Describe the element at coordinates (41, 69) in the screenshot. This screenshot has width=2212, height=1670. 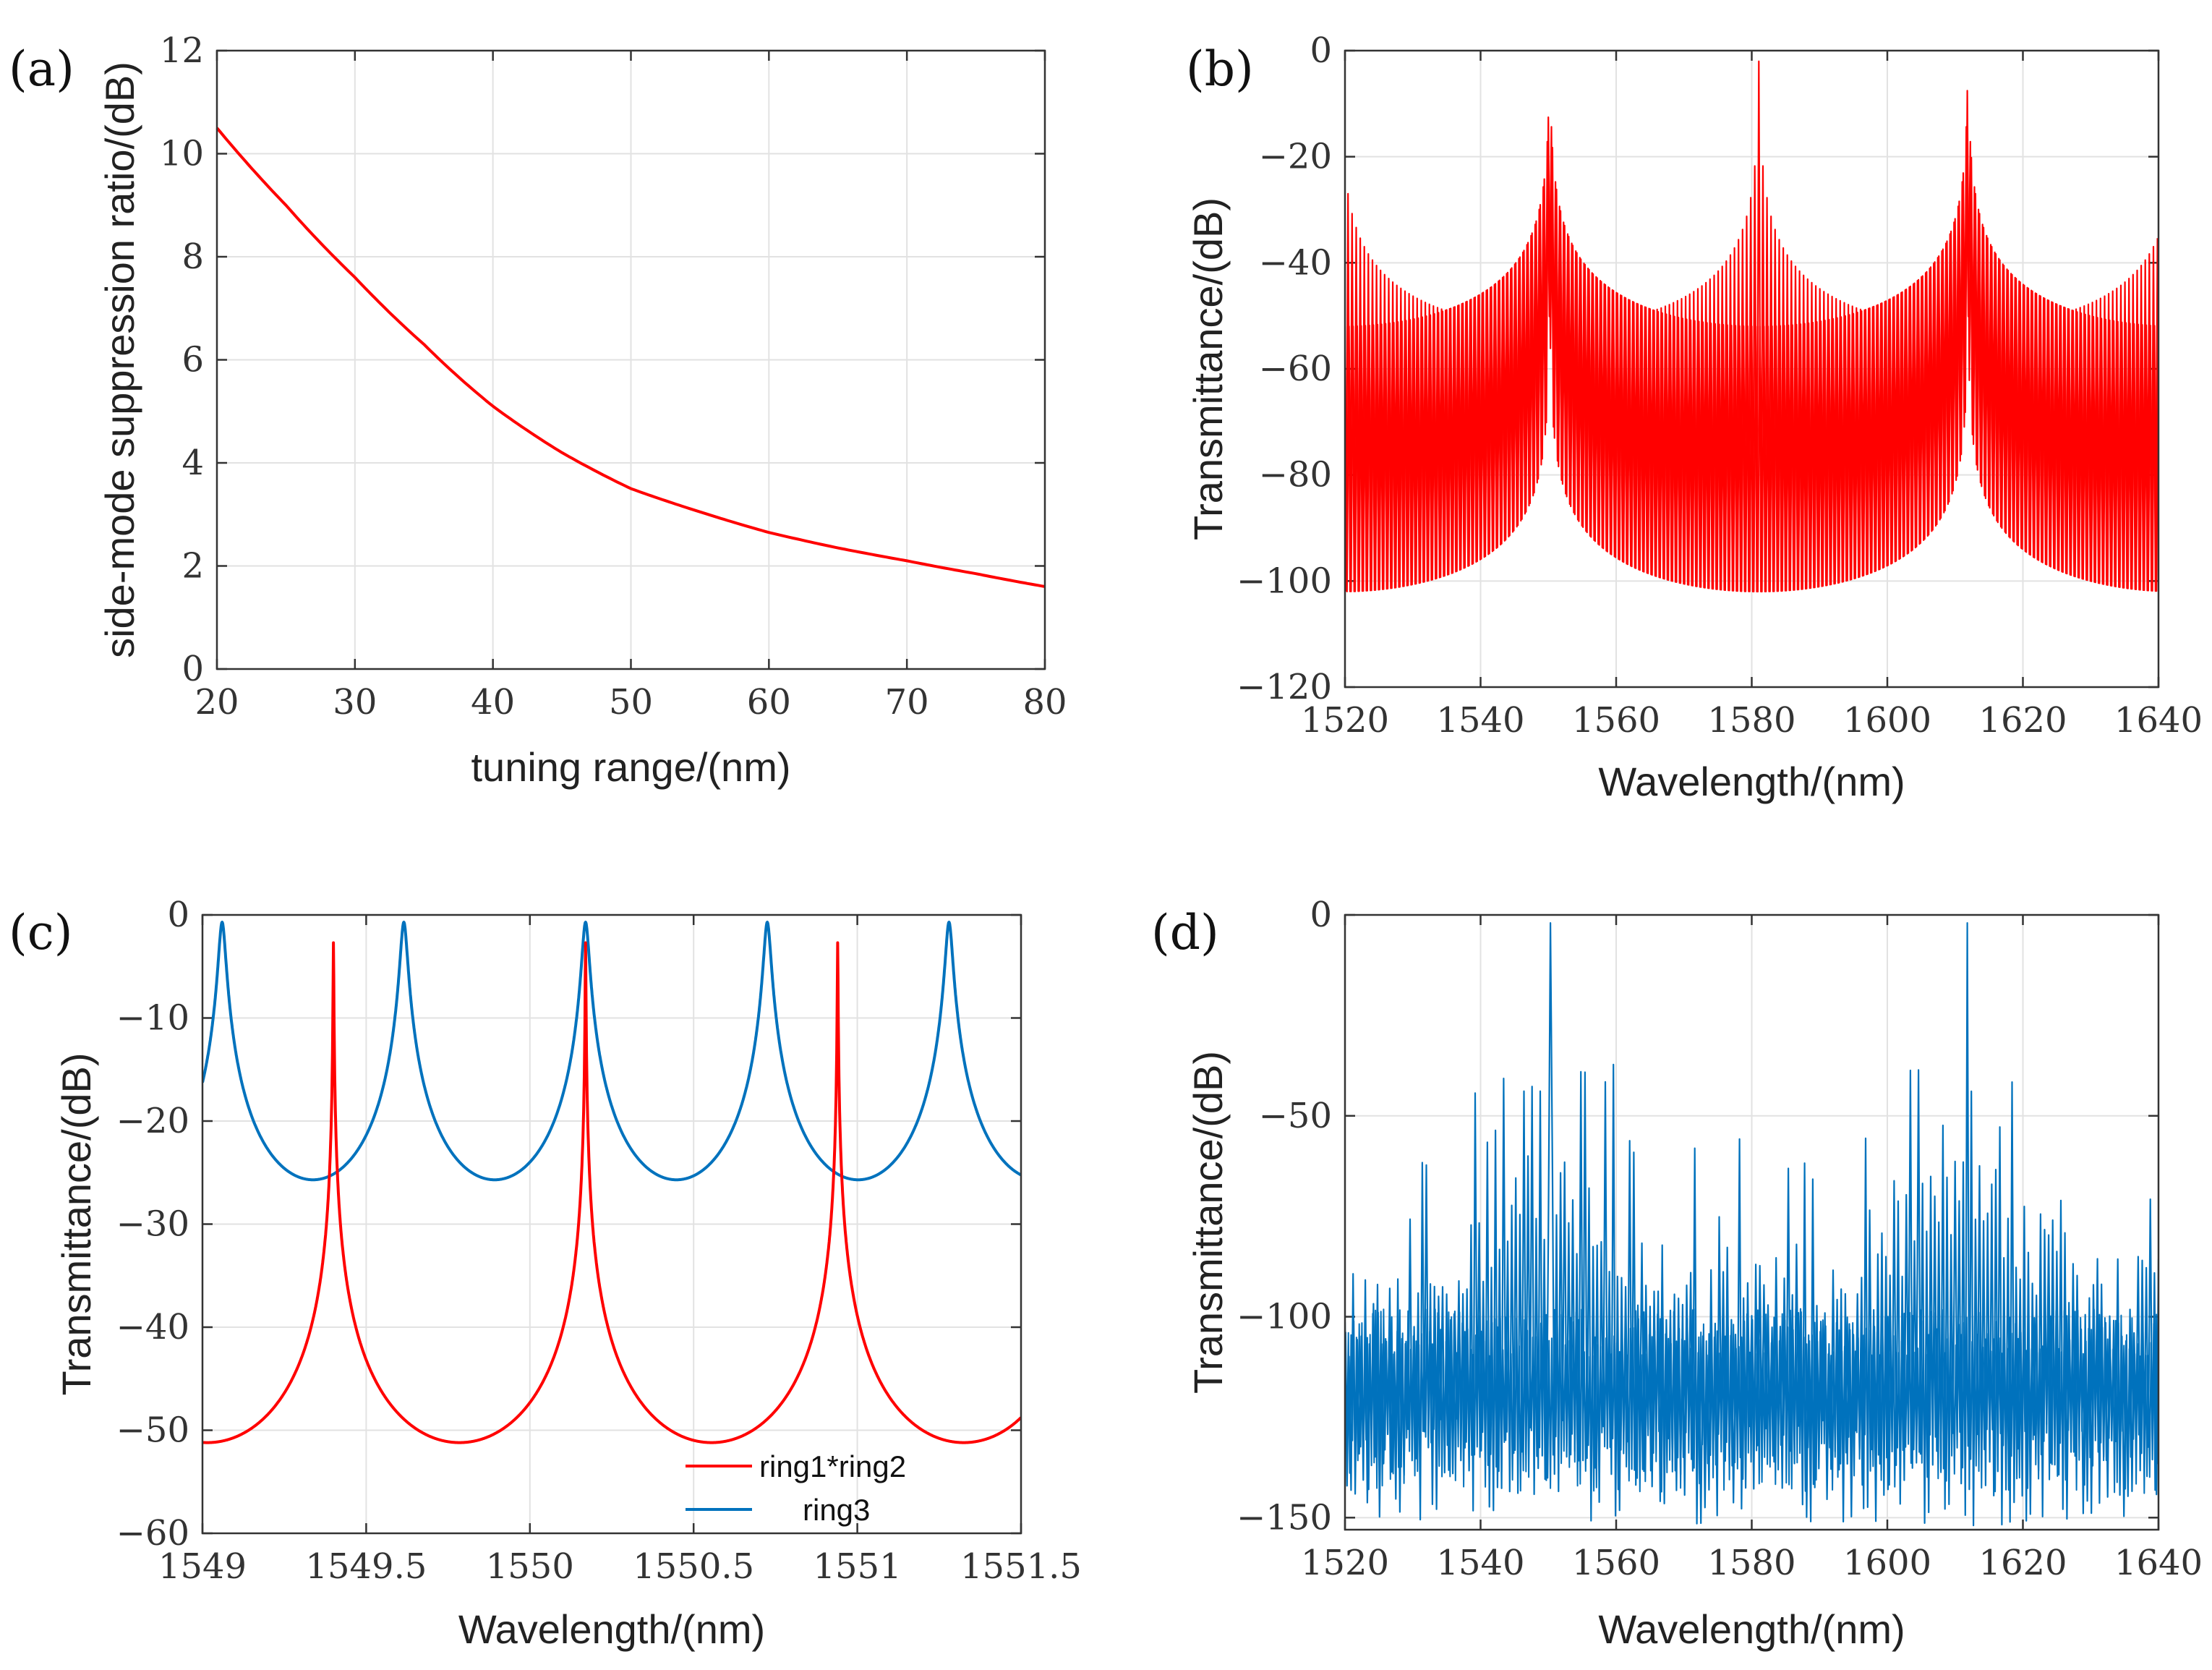
I see `panel-label: (a)` at that location.